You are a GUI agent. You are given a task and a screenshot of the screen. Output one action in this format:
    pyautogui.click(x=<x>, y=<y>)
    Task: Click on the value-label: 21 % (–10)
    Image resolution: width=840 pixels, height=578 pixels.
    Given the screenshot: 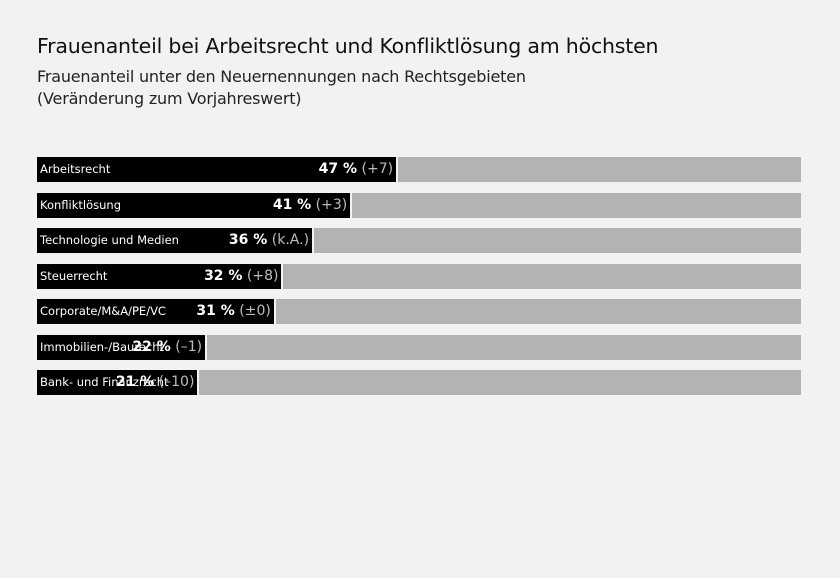 What is the action you would take?
    pyautogui.click(x=155, y=382)
    